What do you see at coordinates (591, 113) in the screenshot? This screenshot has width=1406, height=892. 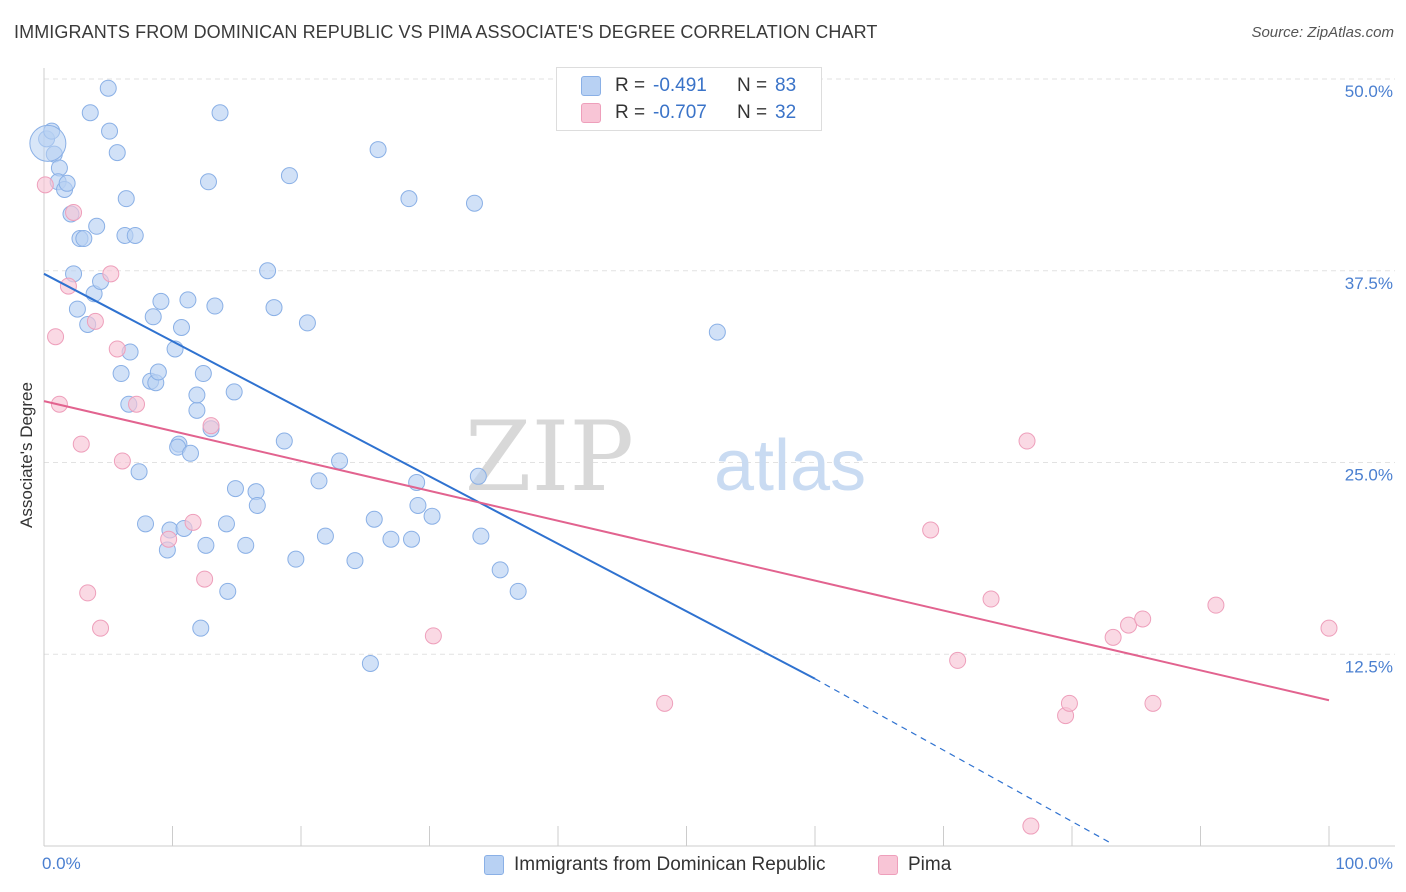 I see `legend-swatch-pink` at bounding box center [591, 113].